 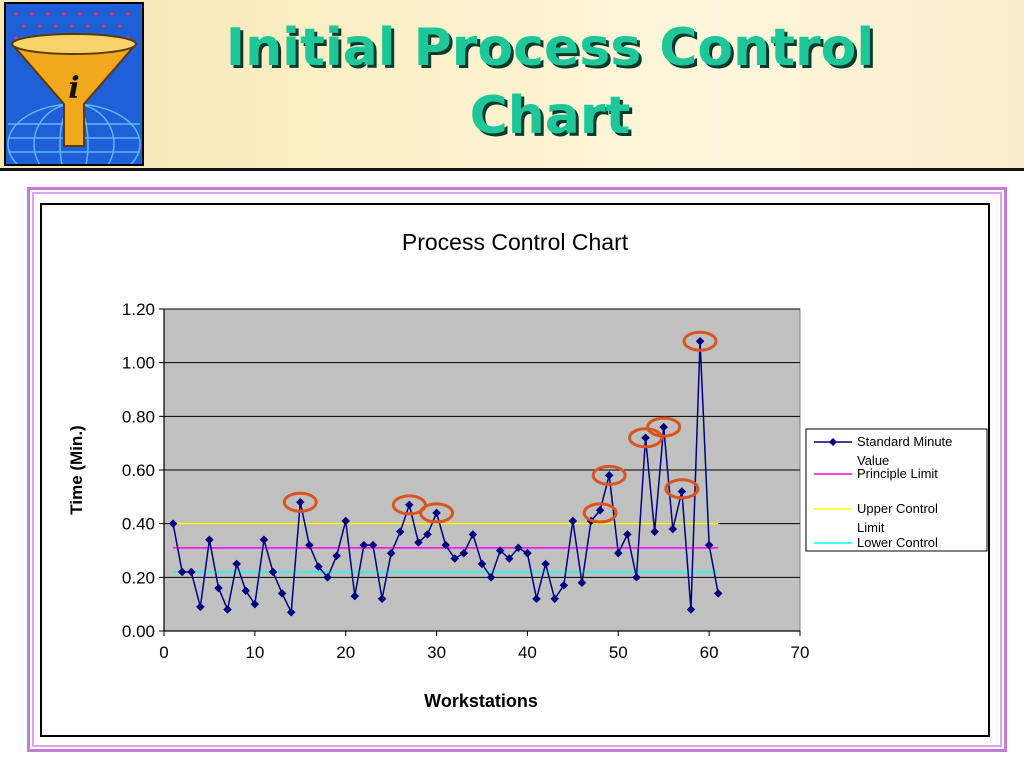 I want to click on x-tick-label: 20, so click(x=345, y=652).